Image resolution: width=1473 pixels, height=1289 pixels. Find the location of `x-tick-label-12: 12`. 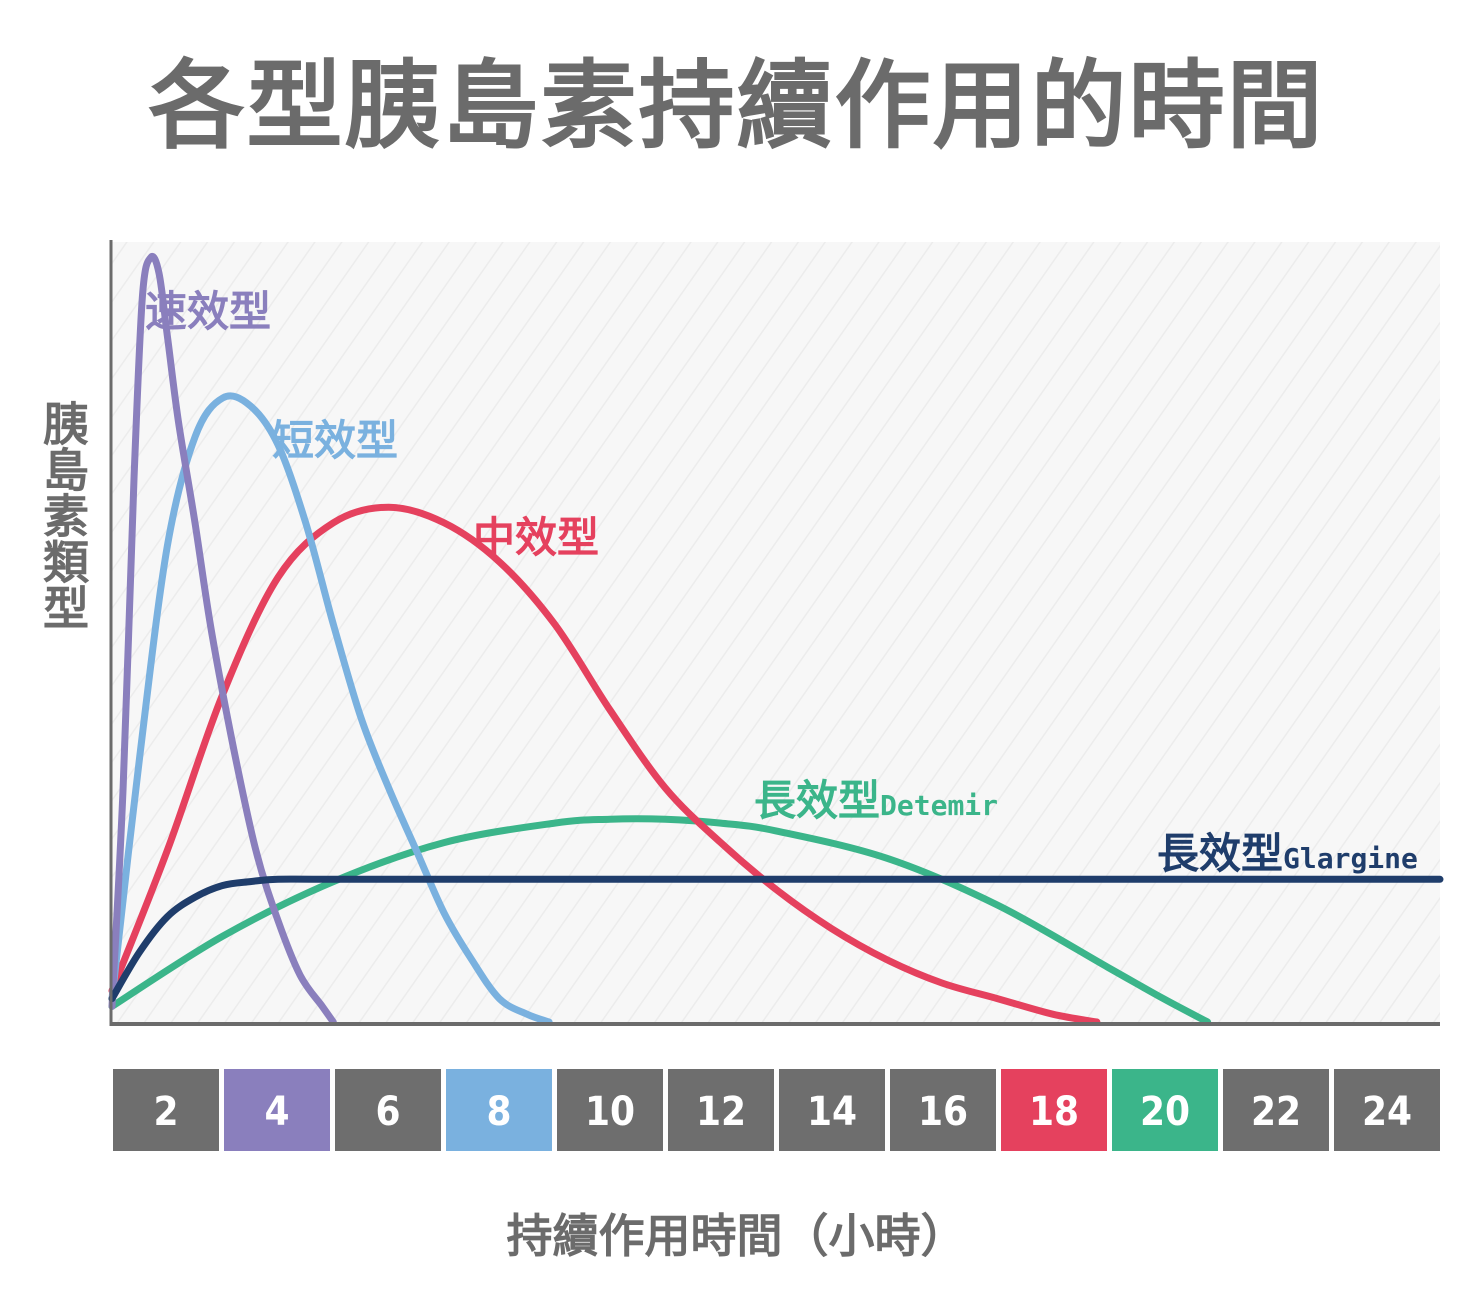

x-tick-label-12: 12 is located at coordinates (721, 1112).